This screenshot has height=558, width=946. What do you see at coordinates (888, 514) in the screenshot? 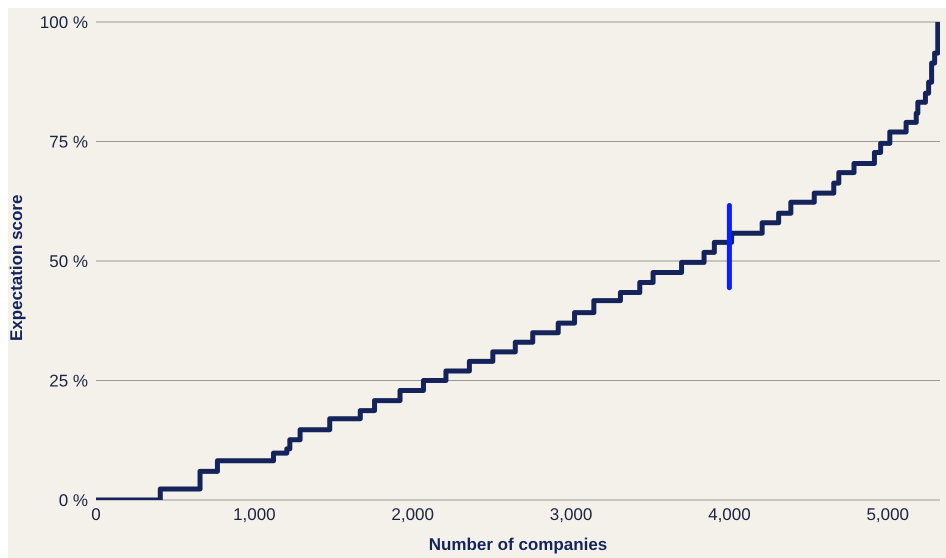
I see `x-tick-label: 5,000` at bounding box center [888, 514].